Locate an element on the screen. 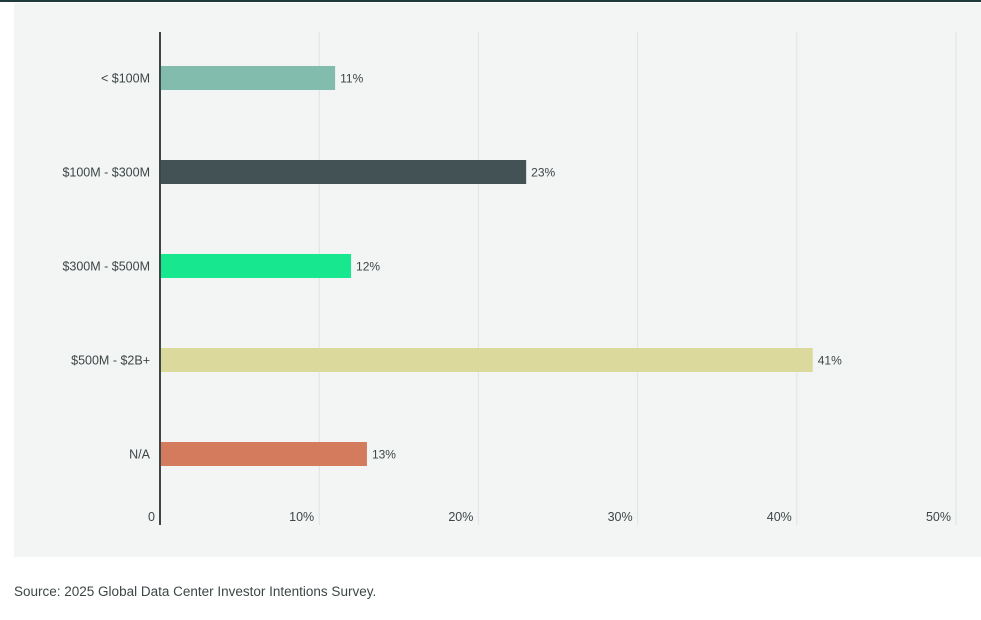  x-tick-label: 30% is located at coordinates (620, 517).